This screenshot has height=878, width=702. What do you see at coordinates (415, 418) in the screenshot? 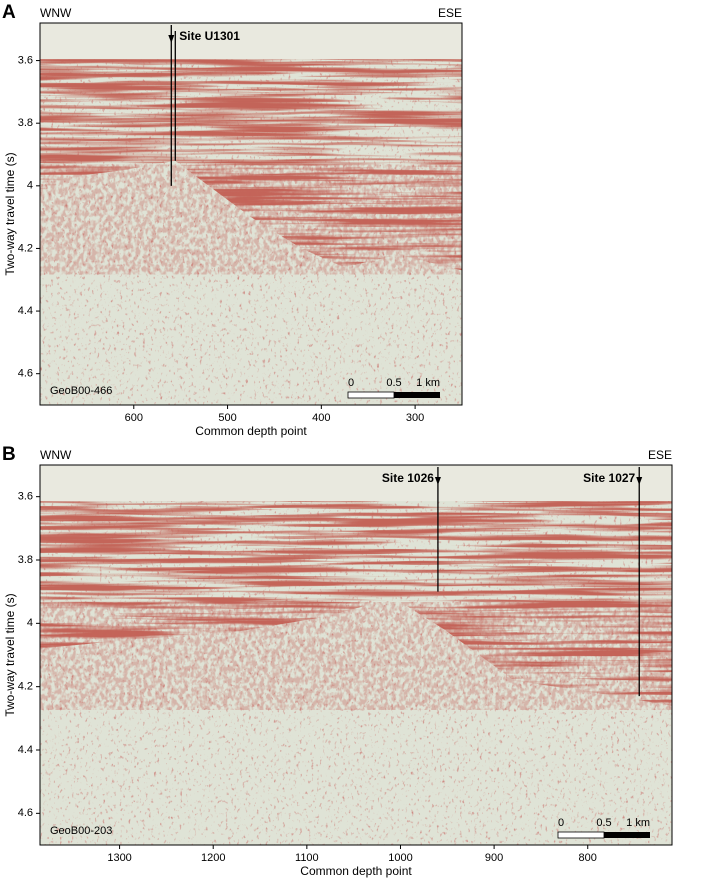
I see `x-tick-label: 300` at bounding box center [415, 418].